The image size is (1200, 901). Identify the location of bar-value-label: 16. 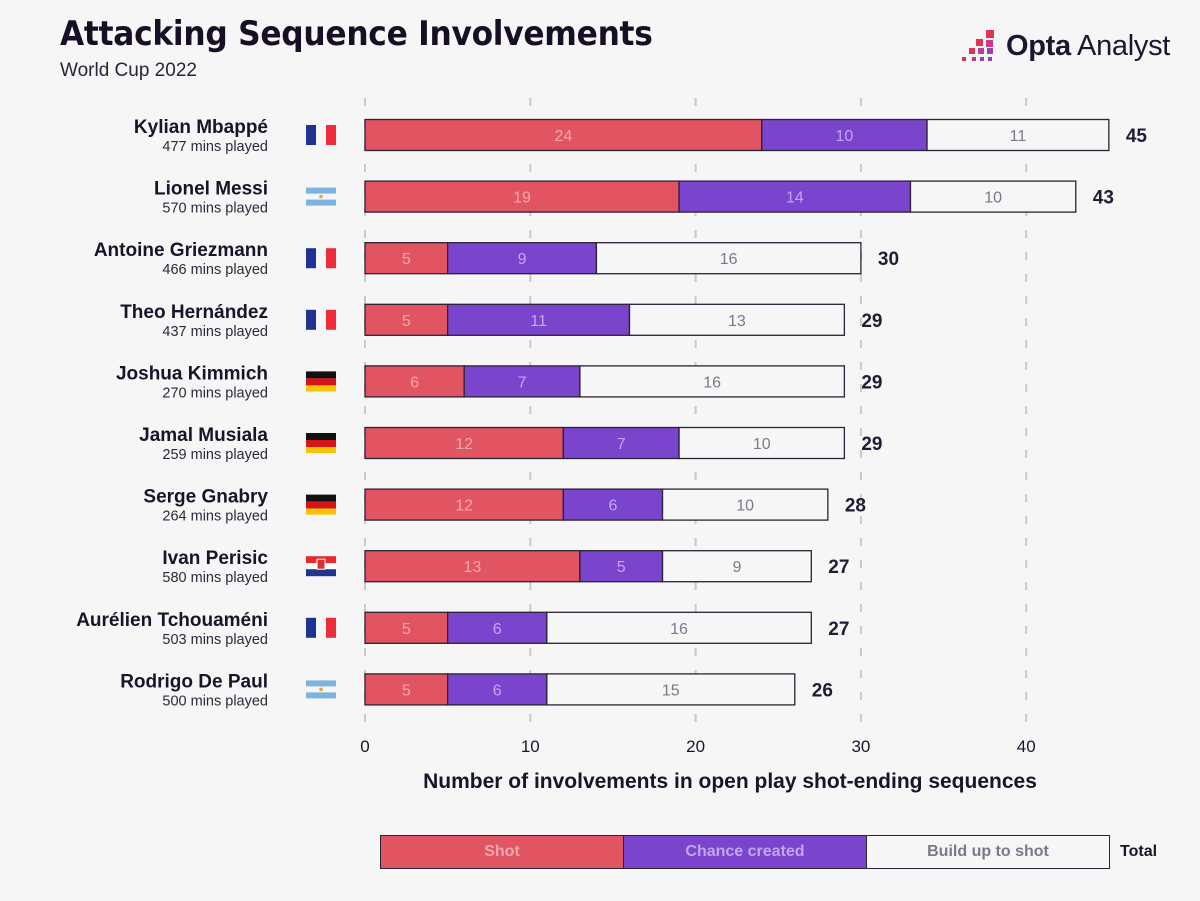
(679, 629).